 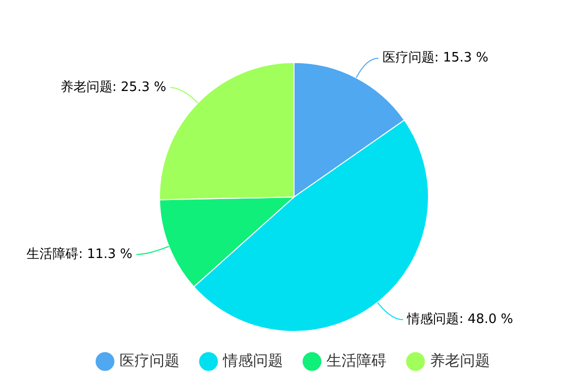 I want to click on legend-label: 生活障碍, so click(x=356, y=360).